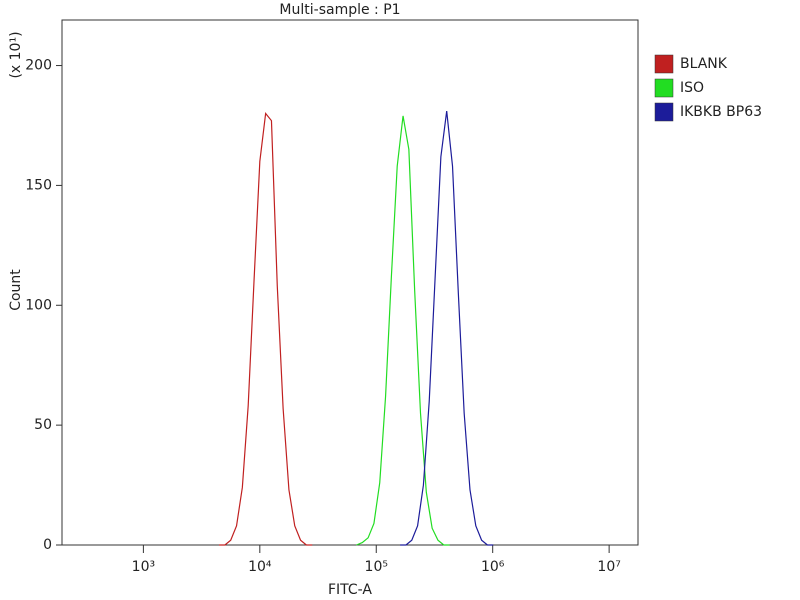 The height and width of the screenshot is (600, 800). I want to click on legend-label: BLANK, so click(704, 64).